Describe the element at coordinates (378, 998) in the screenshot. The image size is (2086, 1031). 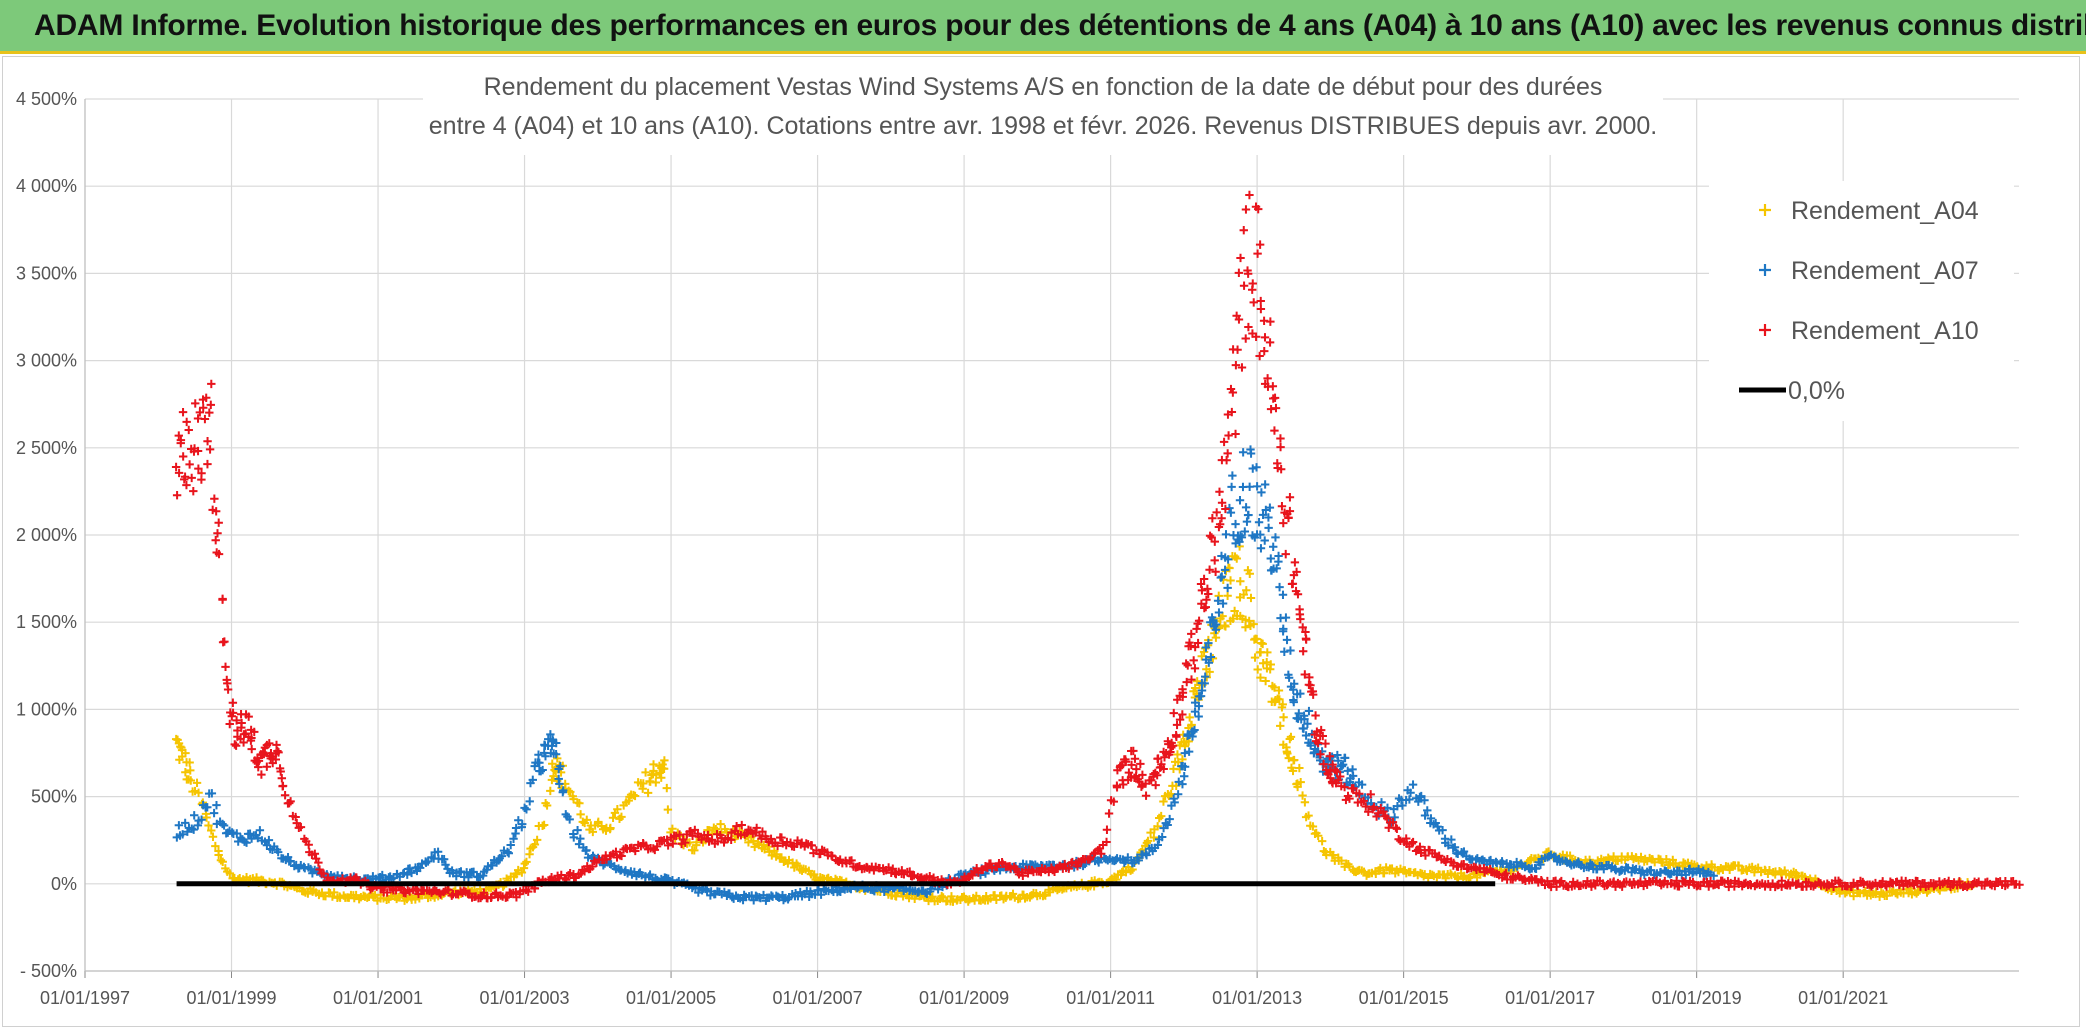
I see `x-tick-label: 01/01/2001` at that location.